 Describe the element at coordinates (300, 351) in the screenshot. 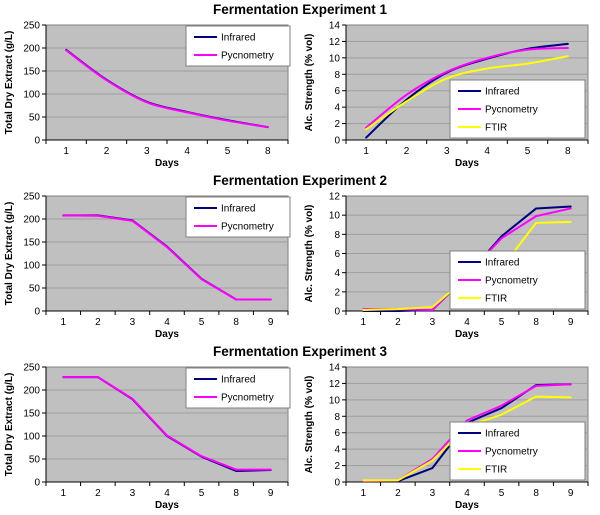

I see `experiment-3-title: Fermentation Experiment 3` at that location.